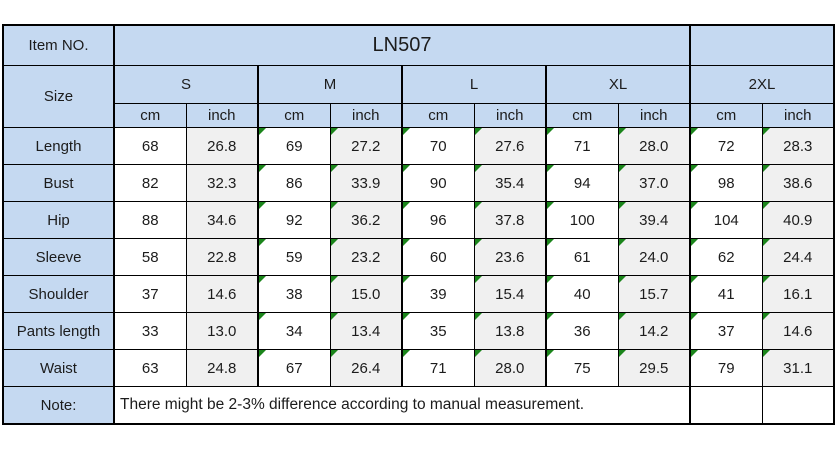 Image resolution: width=835 pixels, height=452 pixels. What do you see at coordinates (366, 220) in the screenshot?
I see `cell-hip-m-inch: 36.2` at bounding box center [366, 220].